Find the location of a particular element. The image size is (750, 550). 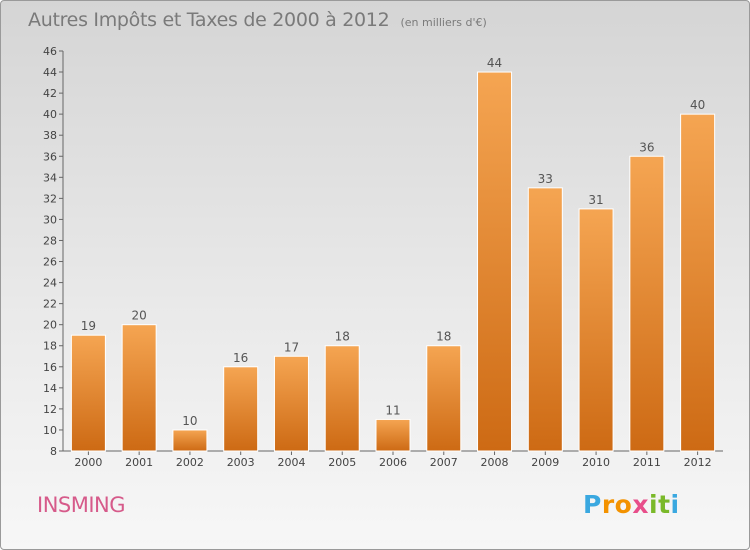

y-tick-label: 12 is located at coordinates (50, 409).